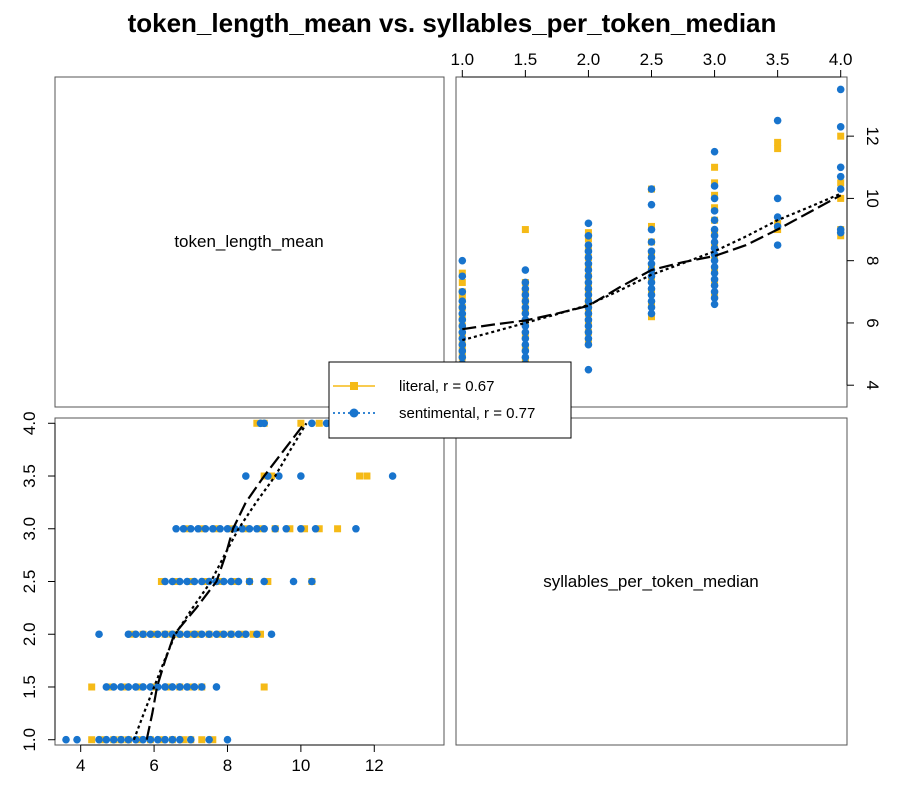 Image resolution: width=900 pixels, height=800 pixels. What do you see at coordinates (652, 59) in the screenshot?
I see `top-axis-tick-label: 2.5` at bounding box center [652, 59].